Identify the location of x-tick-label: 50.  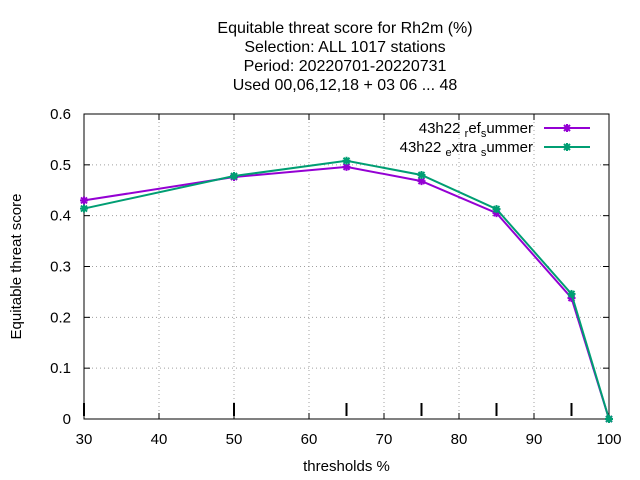
(234, 439).